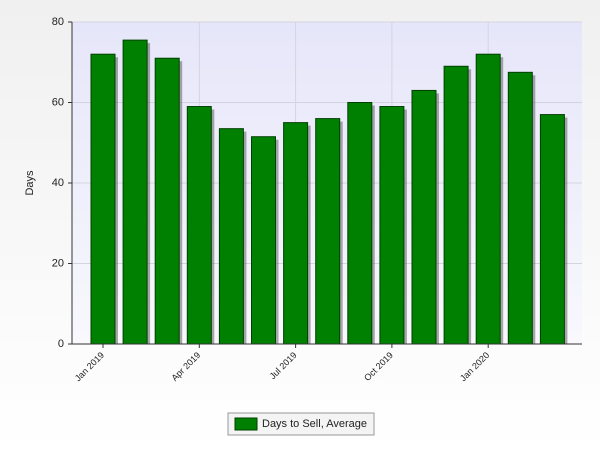  What do you see at coordinates (58, 183) in the screenshot?
I see `y-tick-label: 40` at bounding box center [58, 183].